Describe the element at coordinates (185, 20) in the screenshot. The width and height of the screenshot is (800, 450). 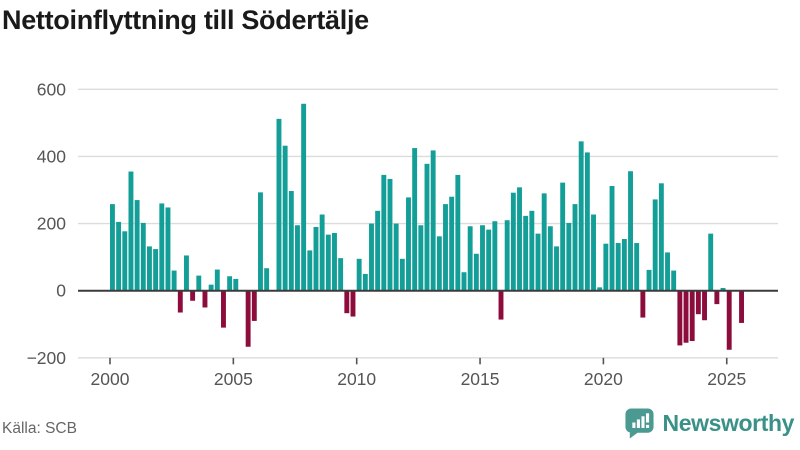
I see `chart-title: Nettoinflyttning till Södertälje` at that location.